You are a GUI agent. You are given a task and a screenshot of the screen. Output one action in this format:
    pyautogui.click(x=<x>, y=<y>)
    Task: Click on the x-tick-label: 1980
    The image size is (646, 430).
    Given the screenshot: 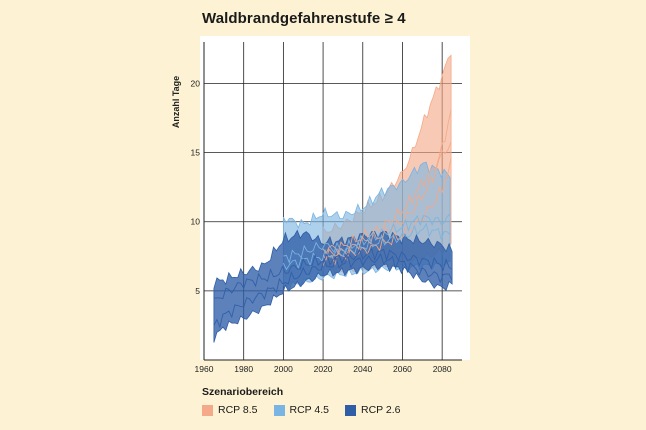 What is the action you would take?
    pyautogui.click(x=243, y=369)
    